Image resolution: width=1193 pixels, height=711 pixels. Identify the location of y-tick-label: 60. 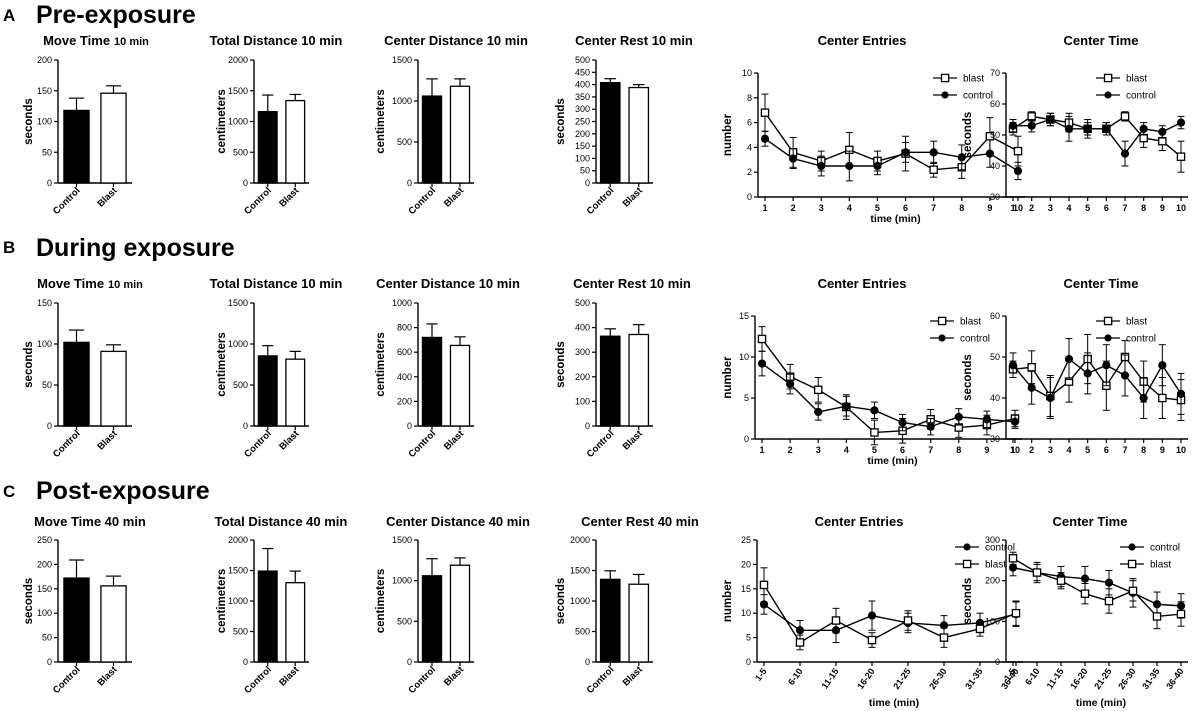
(995, 316).